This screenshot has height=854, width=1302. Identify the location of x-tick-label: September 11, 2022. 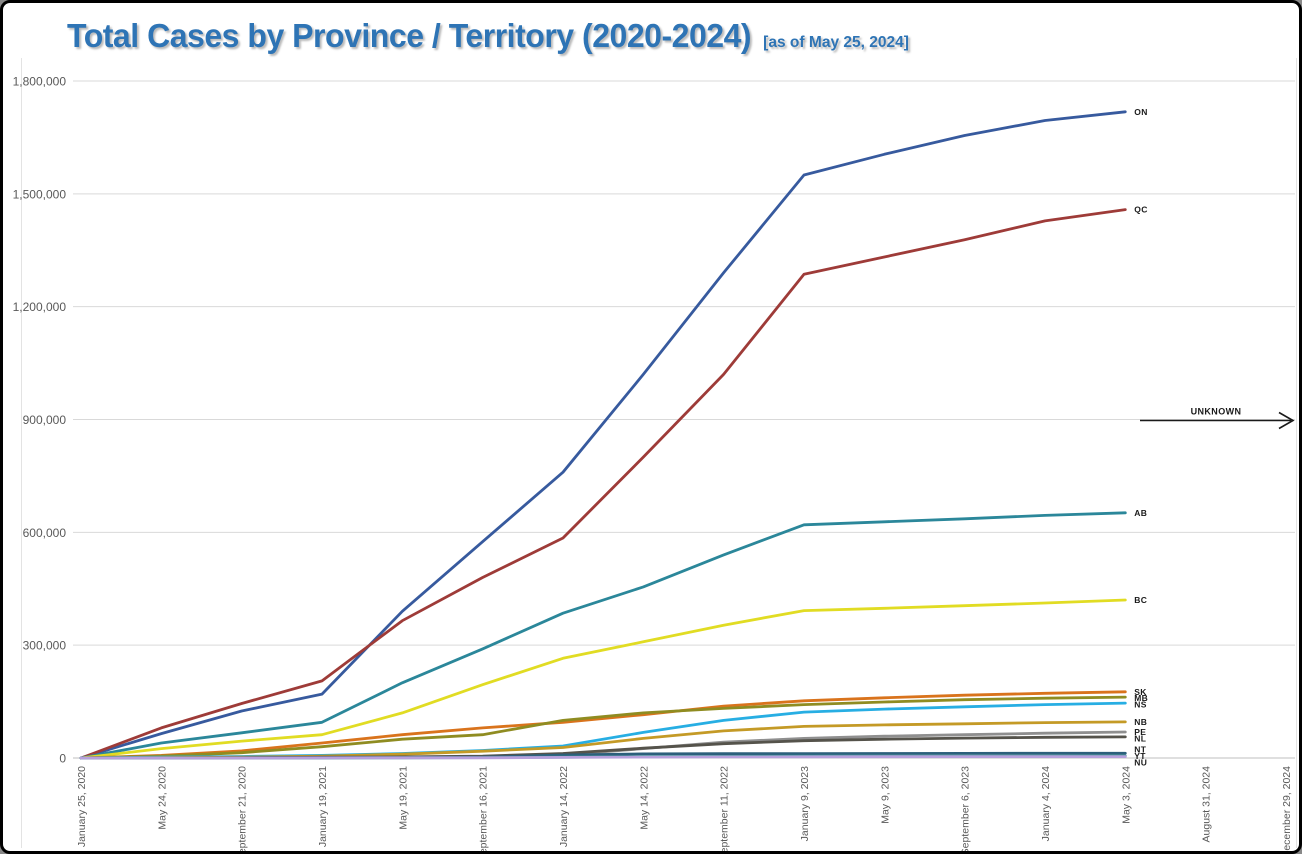
(725, 810).